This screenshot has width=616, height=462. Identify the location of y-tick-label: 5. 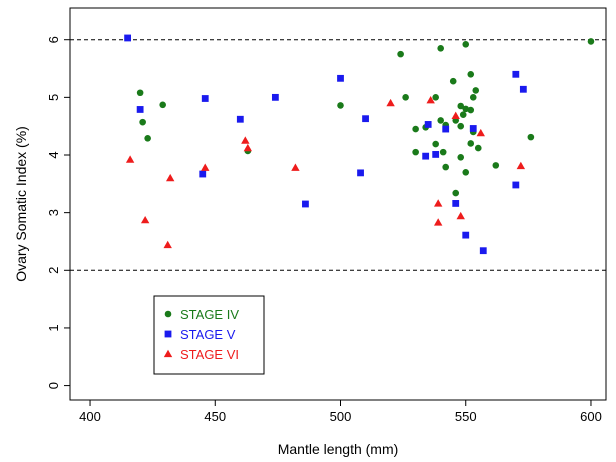
(53, 97).